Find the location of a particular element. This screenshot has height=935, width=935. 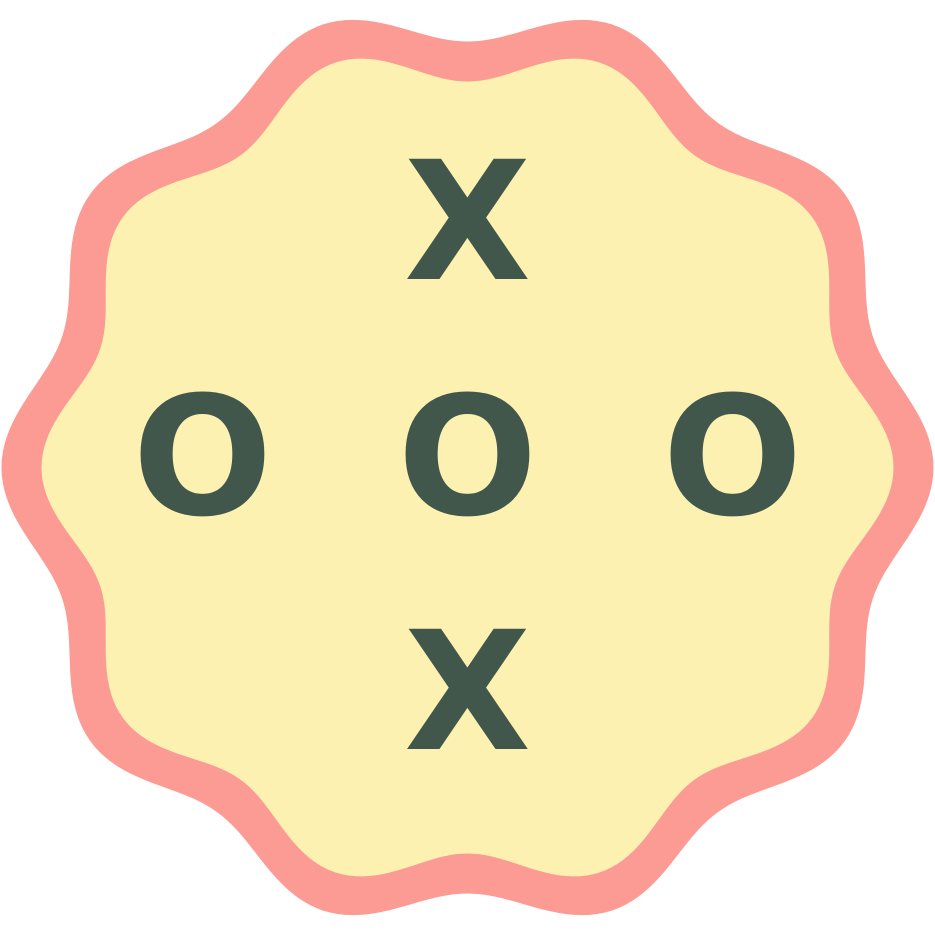

cell-1: X is located at coordinates (467, 222).